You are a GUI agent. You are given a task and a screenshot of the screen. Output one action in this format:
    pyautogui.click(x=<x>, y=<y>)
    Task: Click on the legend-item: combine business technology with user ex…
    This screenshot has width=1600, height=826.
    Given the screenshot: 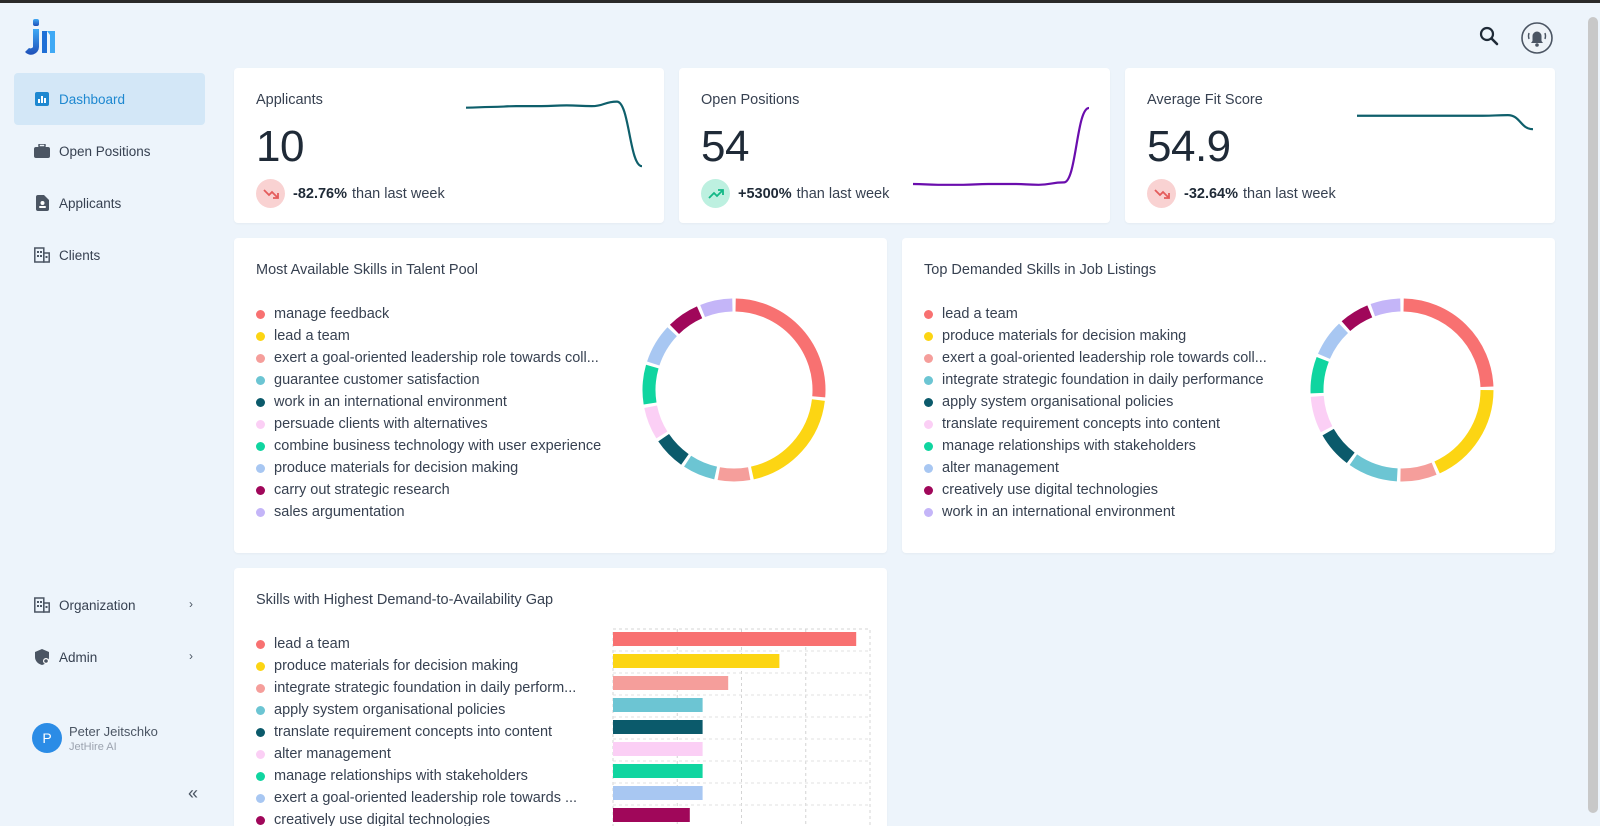 What is the action you would take?
    pyautogui.click(x=441, y=446)
    